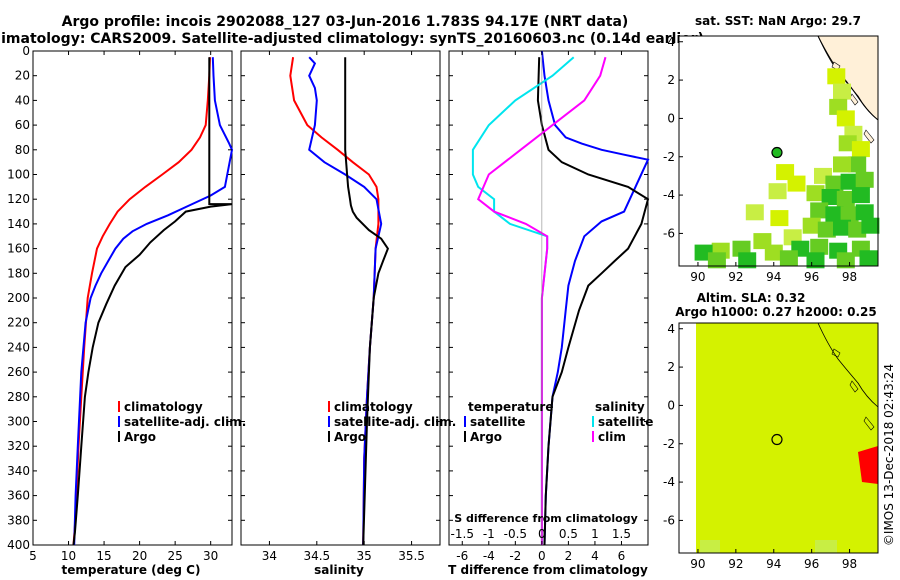 Image resolution: width=900 pixels, height=580 pixels. I want to click on y-tick-label: 300, so click(18, 422).